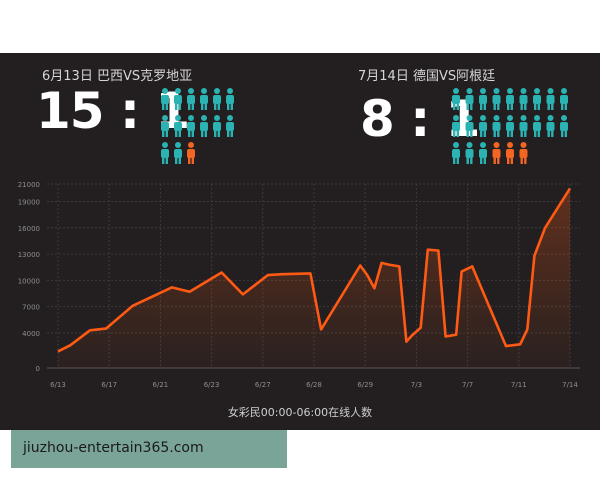  I want to click on site-url: jiuzhou-entertain365.com, so click(113, 448).